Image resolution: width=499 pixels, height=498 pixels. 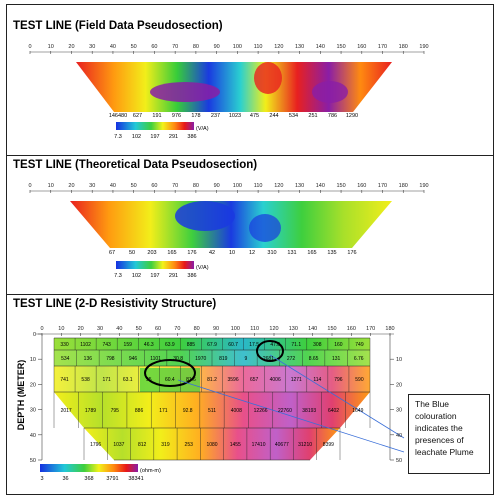 What do you see at coordinates (196, 47) in the screenshot?
I see `panel1-x-tick-label: 80` at bounding box center [196, 47].